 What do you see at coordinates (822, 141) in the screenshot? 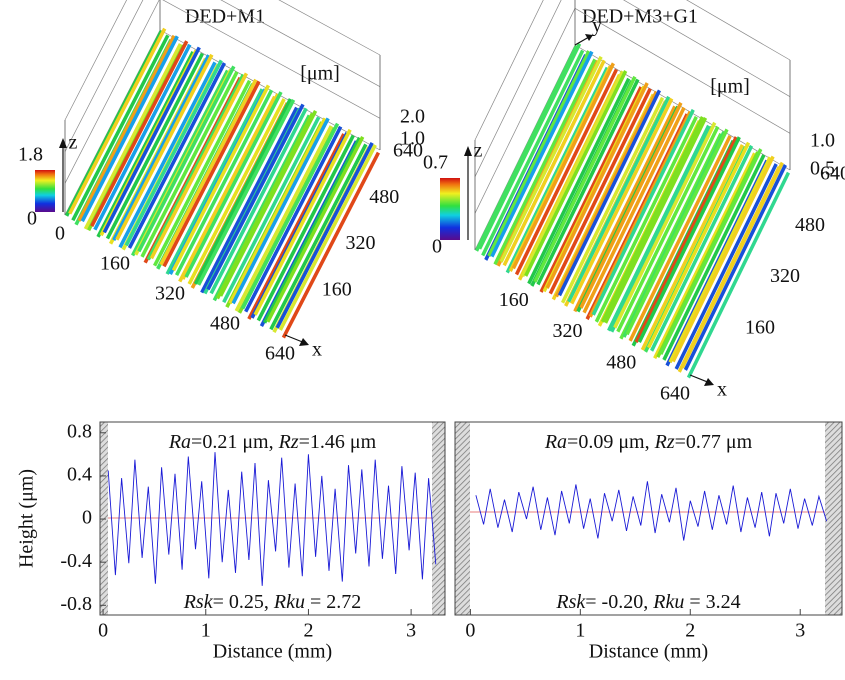
I see `z-tick-label: 1.0` at bounding box center [822, 141].